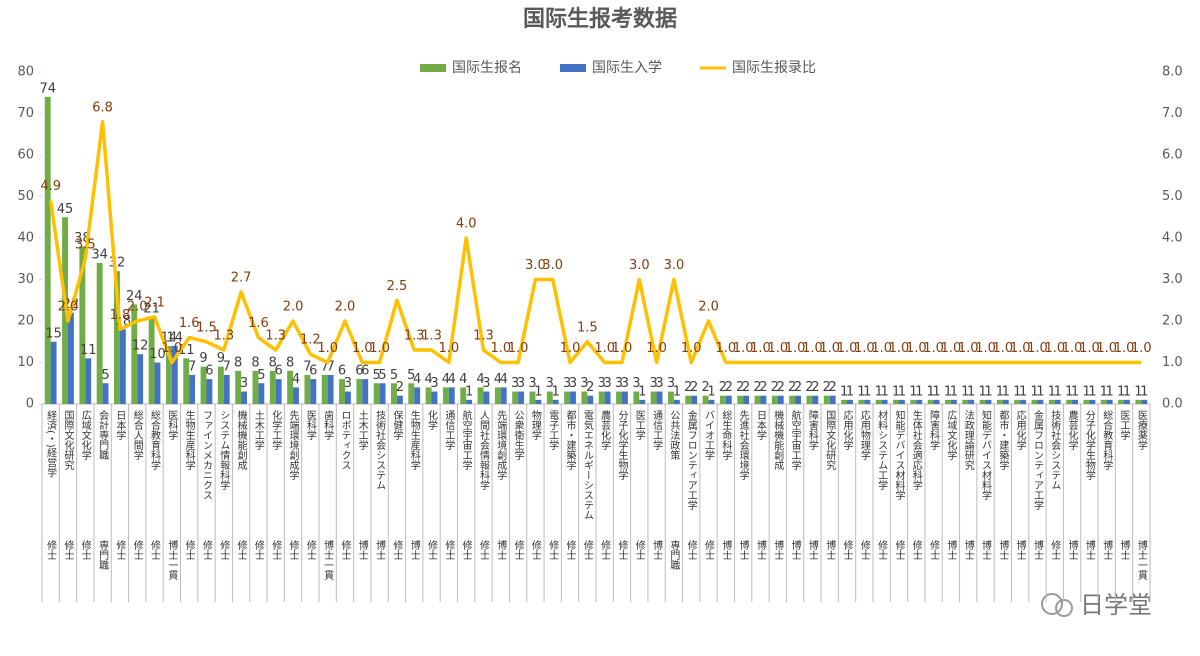  I want to click on bar-label: 34, so click(99, 254).